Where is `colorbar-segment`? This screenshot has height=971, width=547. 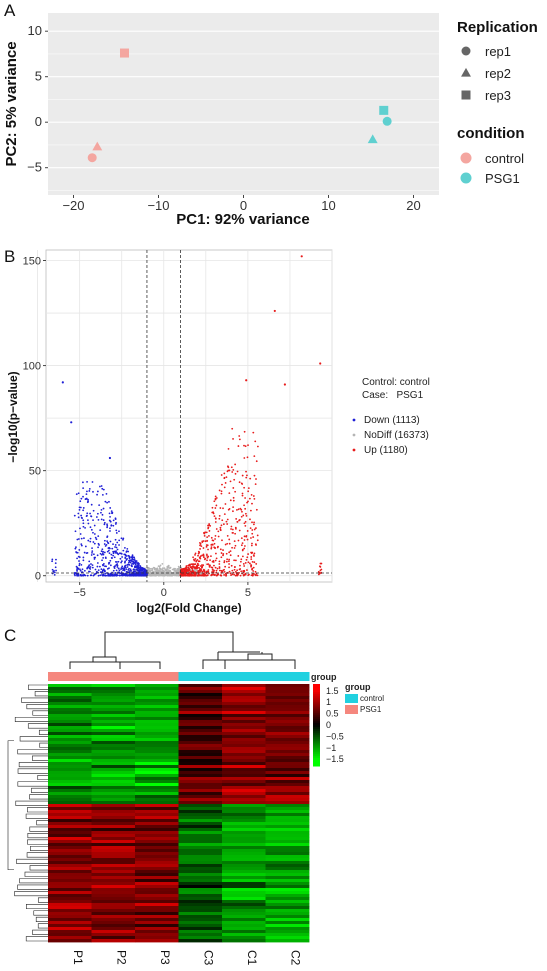
colorbar-segment is located at coordinates (316, 701).